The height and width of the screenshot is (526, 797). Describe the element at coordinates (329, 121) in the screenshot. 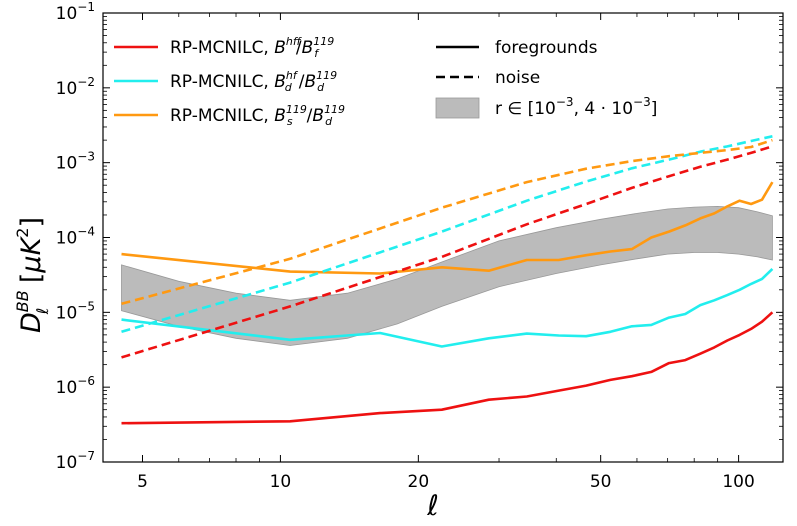

I see `legend-label-orange-sub2: d` at that location.